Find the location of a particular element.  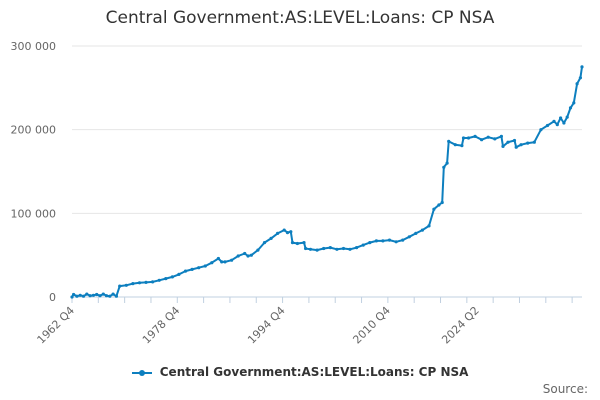

x-tick-label: 1978 Q4 is located at coordinates (161, 325).